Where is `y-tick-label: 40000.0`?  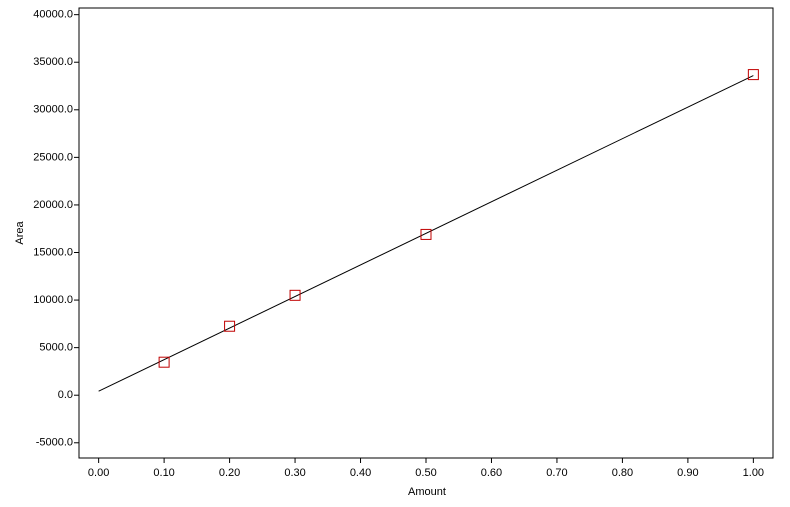
y-tick-label: 40000.0 is located at coordinates (53, 15).